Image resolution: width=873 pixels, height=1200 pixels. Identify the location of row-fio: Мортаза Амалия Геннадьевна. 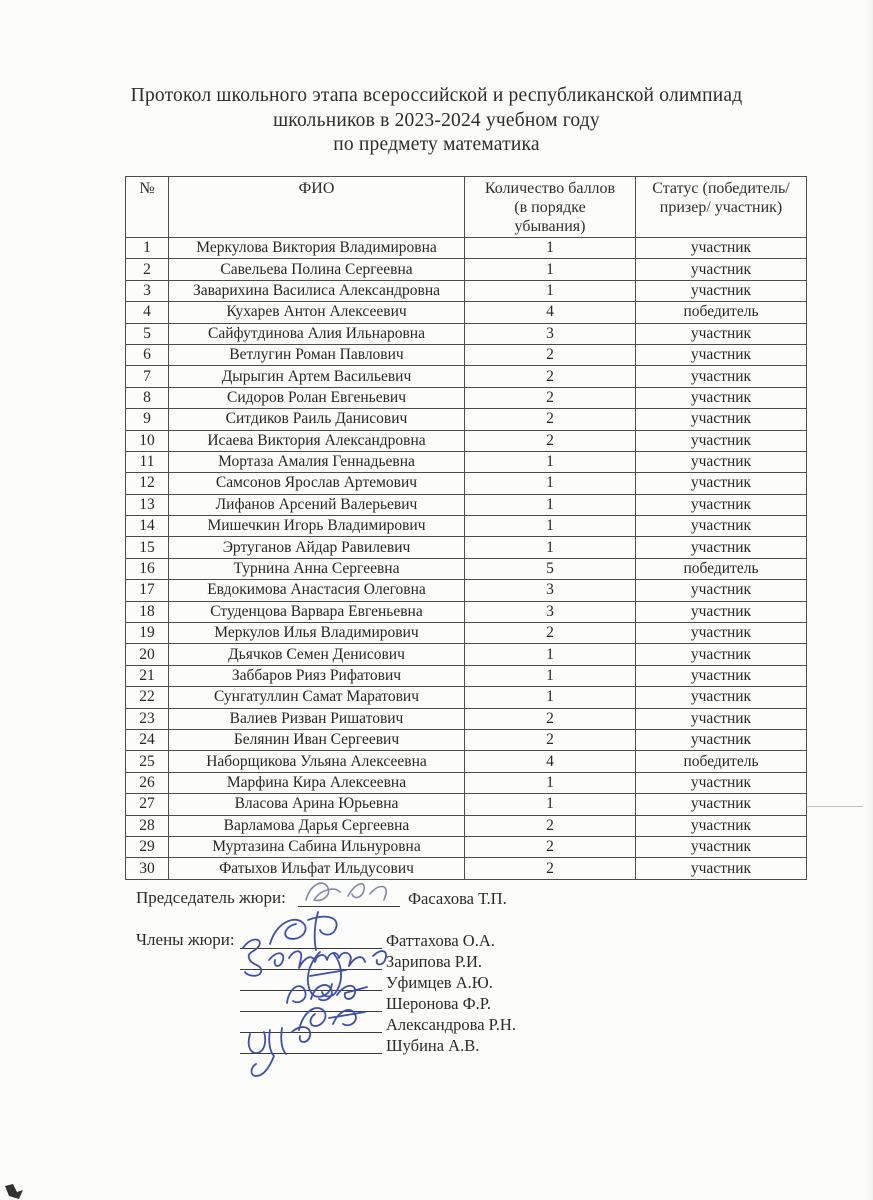
(316, 462).